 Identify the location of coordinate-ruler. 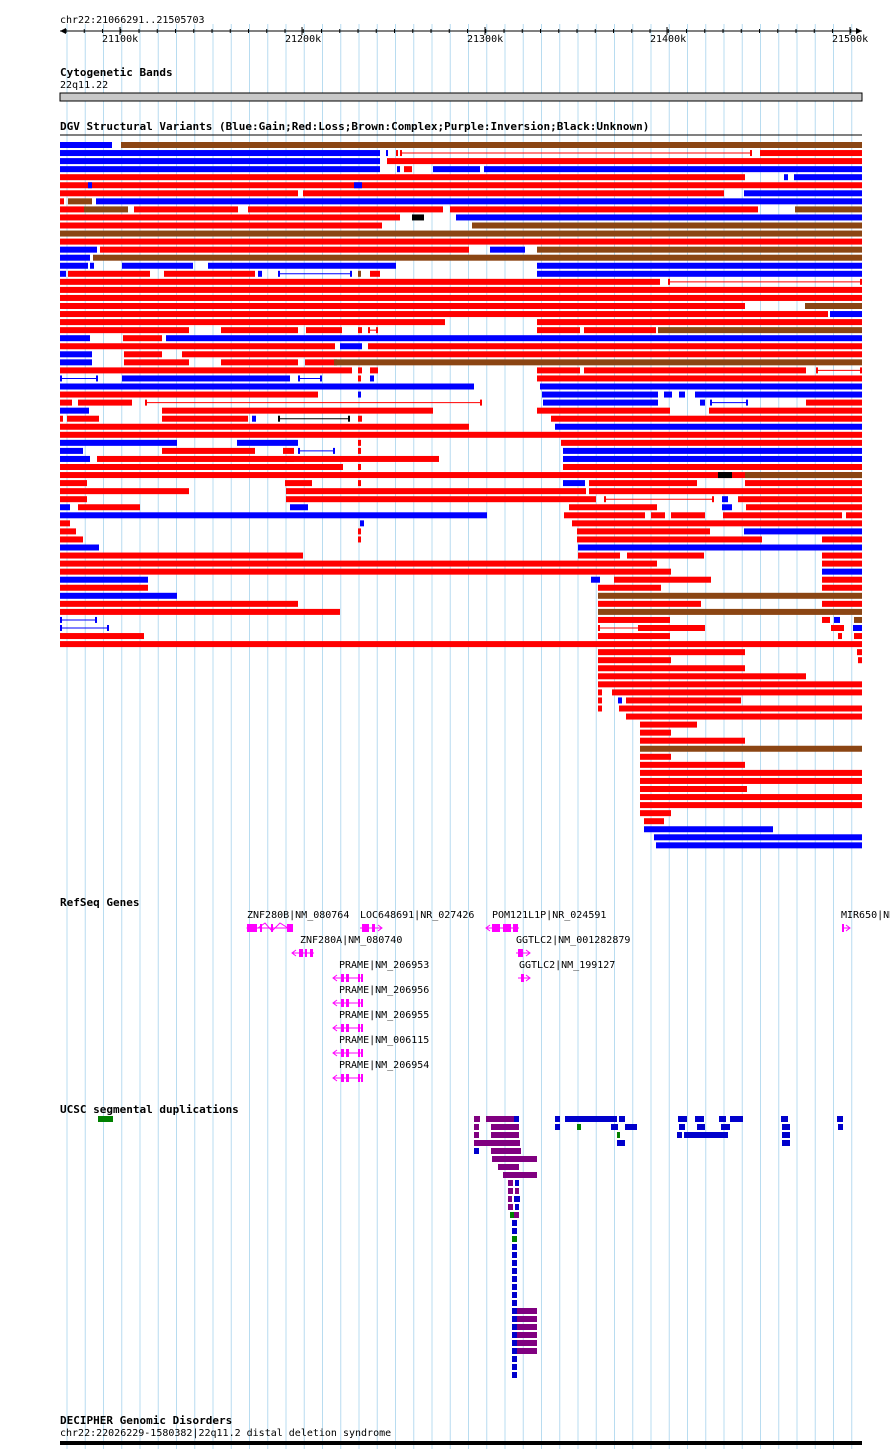
(461, 31).